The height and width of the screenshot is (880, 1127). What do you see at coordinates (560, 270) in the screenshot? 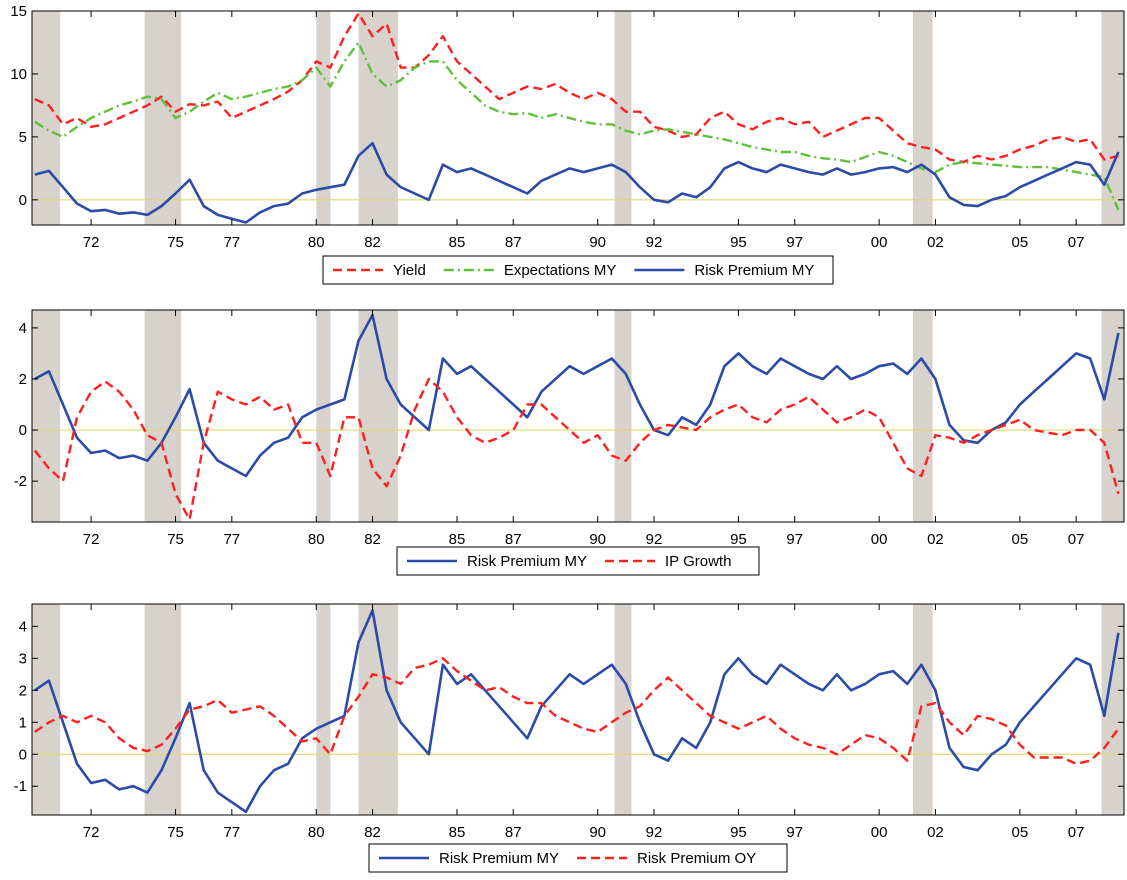
I see `legend-label: Expectations MY` at bounding box center [560, 270].